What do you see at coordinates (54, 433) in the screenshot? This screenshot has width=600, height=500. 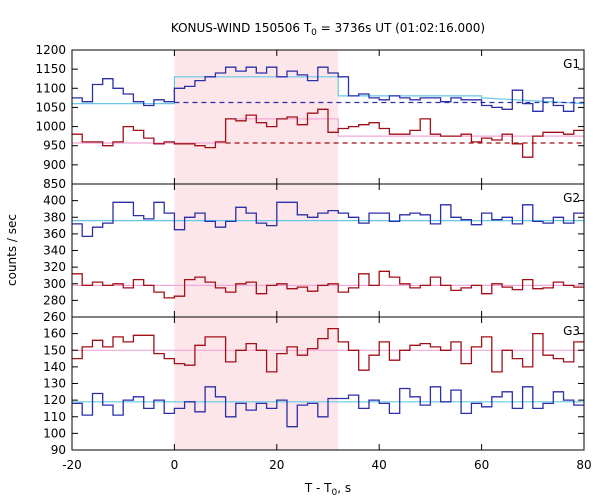 I see `y-tick-label: 100` at bounding box center [54, 433].